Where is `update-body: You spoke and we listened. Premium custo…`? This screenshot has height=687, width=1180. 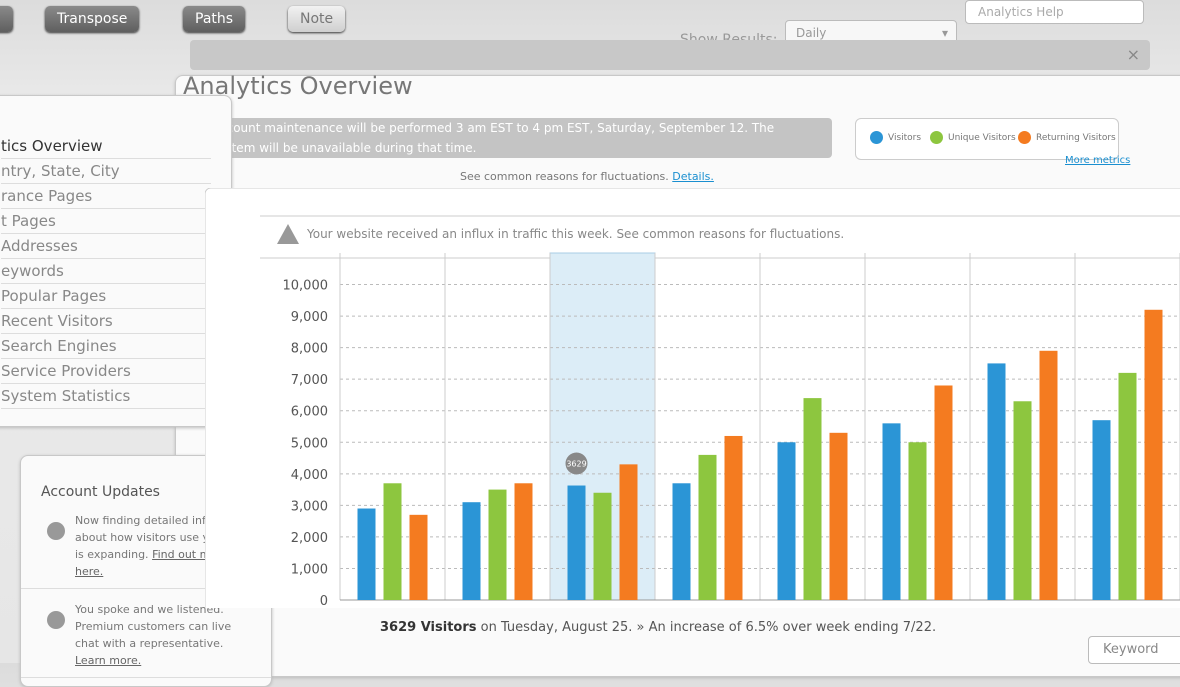 update-body: You spoke and we listened. Premium custo… is located at coordinates (166, 635).